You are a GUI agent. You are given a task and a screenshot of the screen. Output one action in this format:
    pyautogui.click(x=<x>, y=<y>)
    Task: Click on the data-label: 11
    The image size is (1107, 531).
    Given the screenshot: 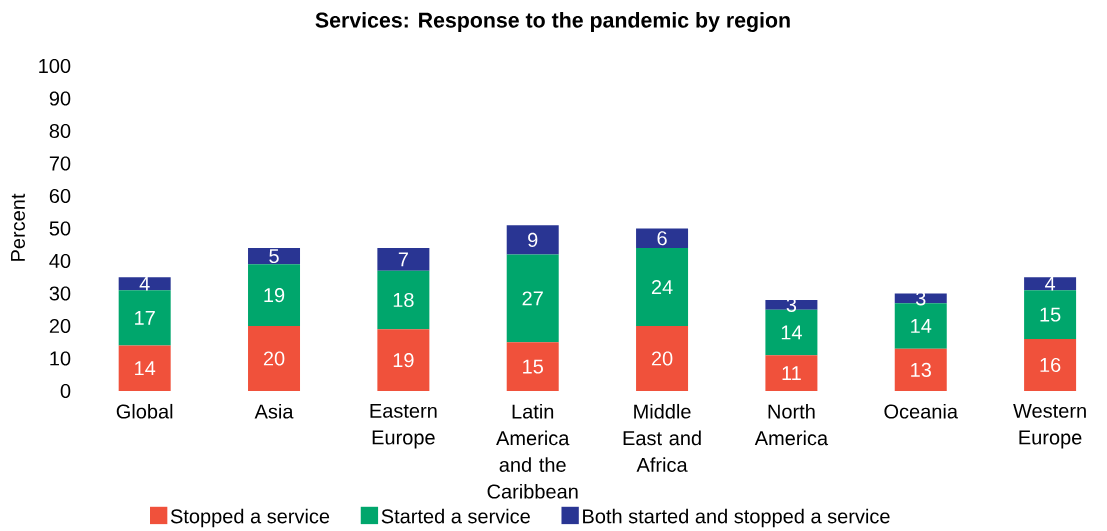 What is the action you would take?
    pyautogui.click(x=791, y=373)
    